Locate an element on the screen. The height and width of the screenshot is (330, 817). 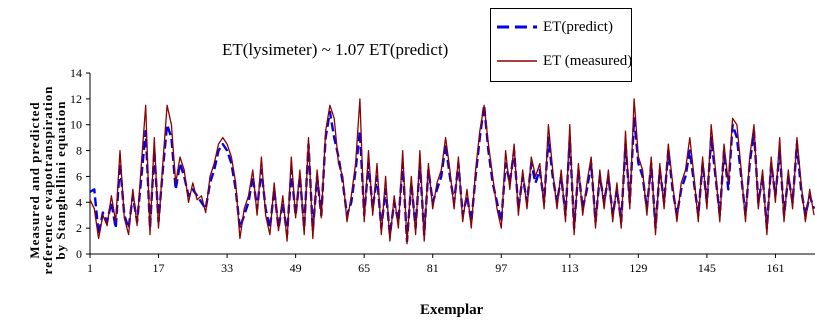
y-axis: 0 2 4 6 8 10 12 14 is located at coordinates (80, 163).